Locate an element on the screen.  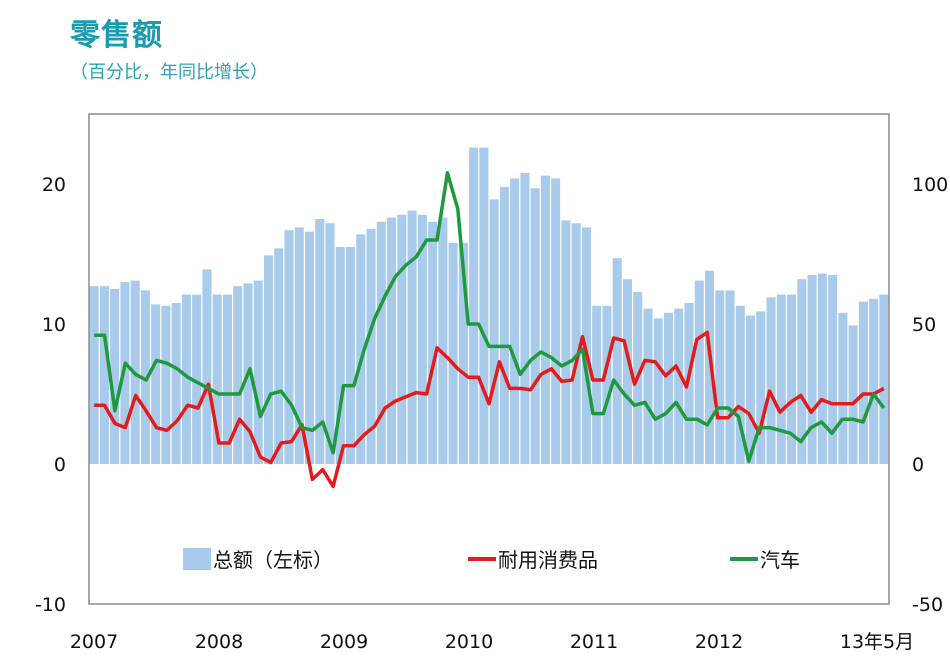
legend: 总额（左标） 耐用消费品 汽车 is located at coordinates (491, 560).